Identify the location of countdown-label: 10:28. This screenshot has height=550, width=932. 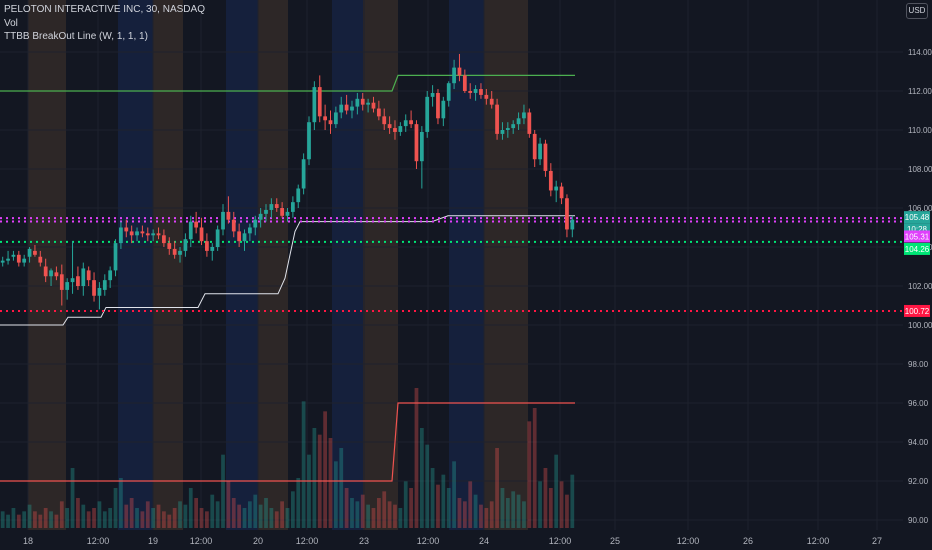
(917, 229).